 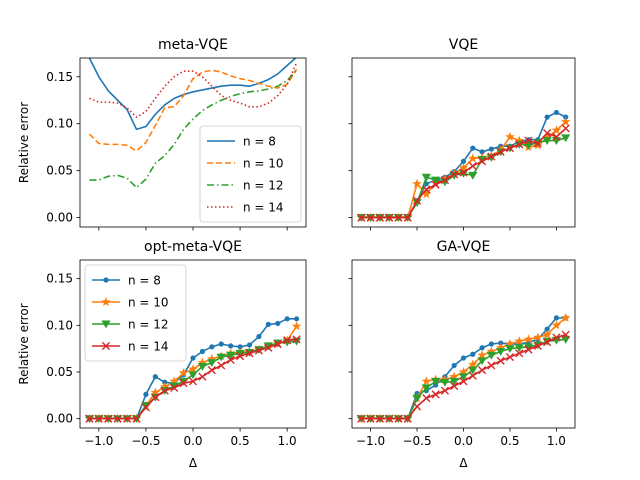 I want to click on chart-title: VQE, so click(x=463, y=45).